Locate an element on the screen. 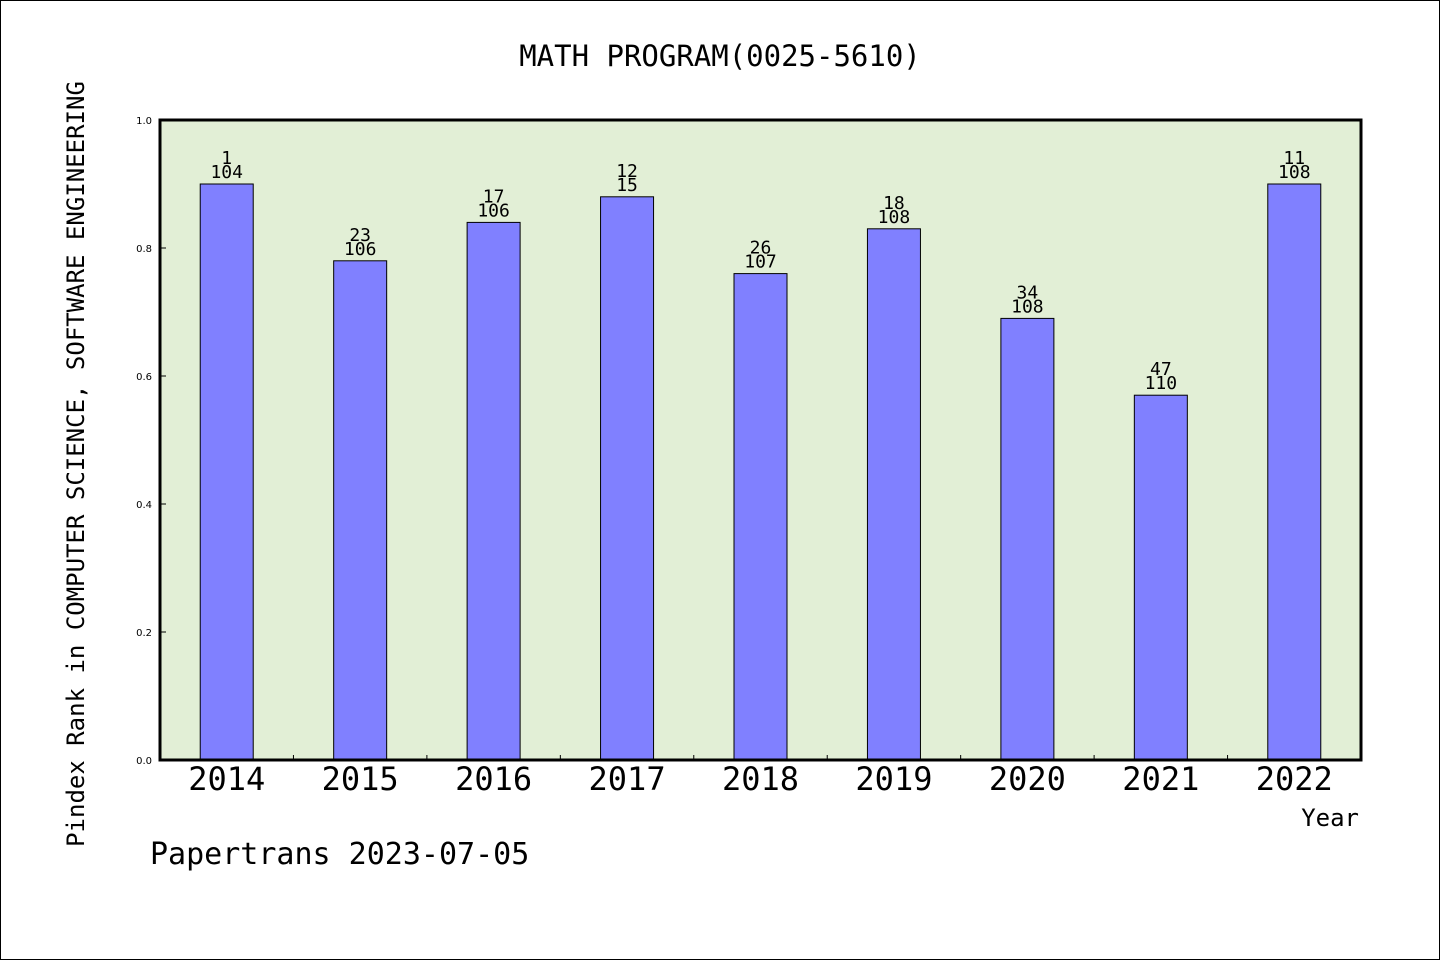 Image resolution: width=1440 pixels, height=960 pixels. y-tick-label: 0.4 is located at coordinates (144, 505).